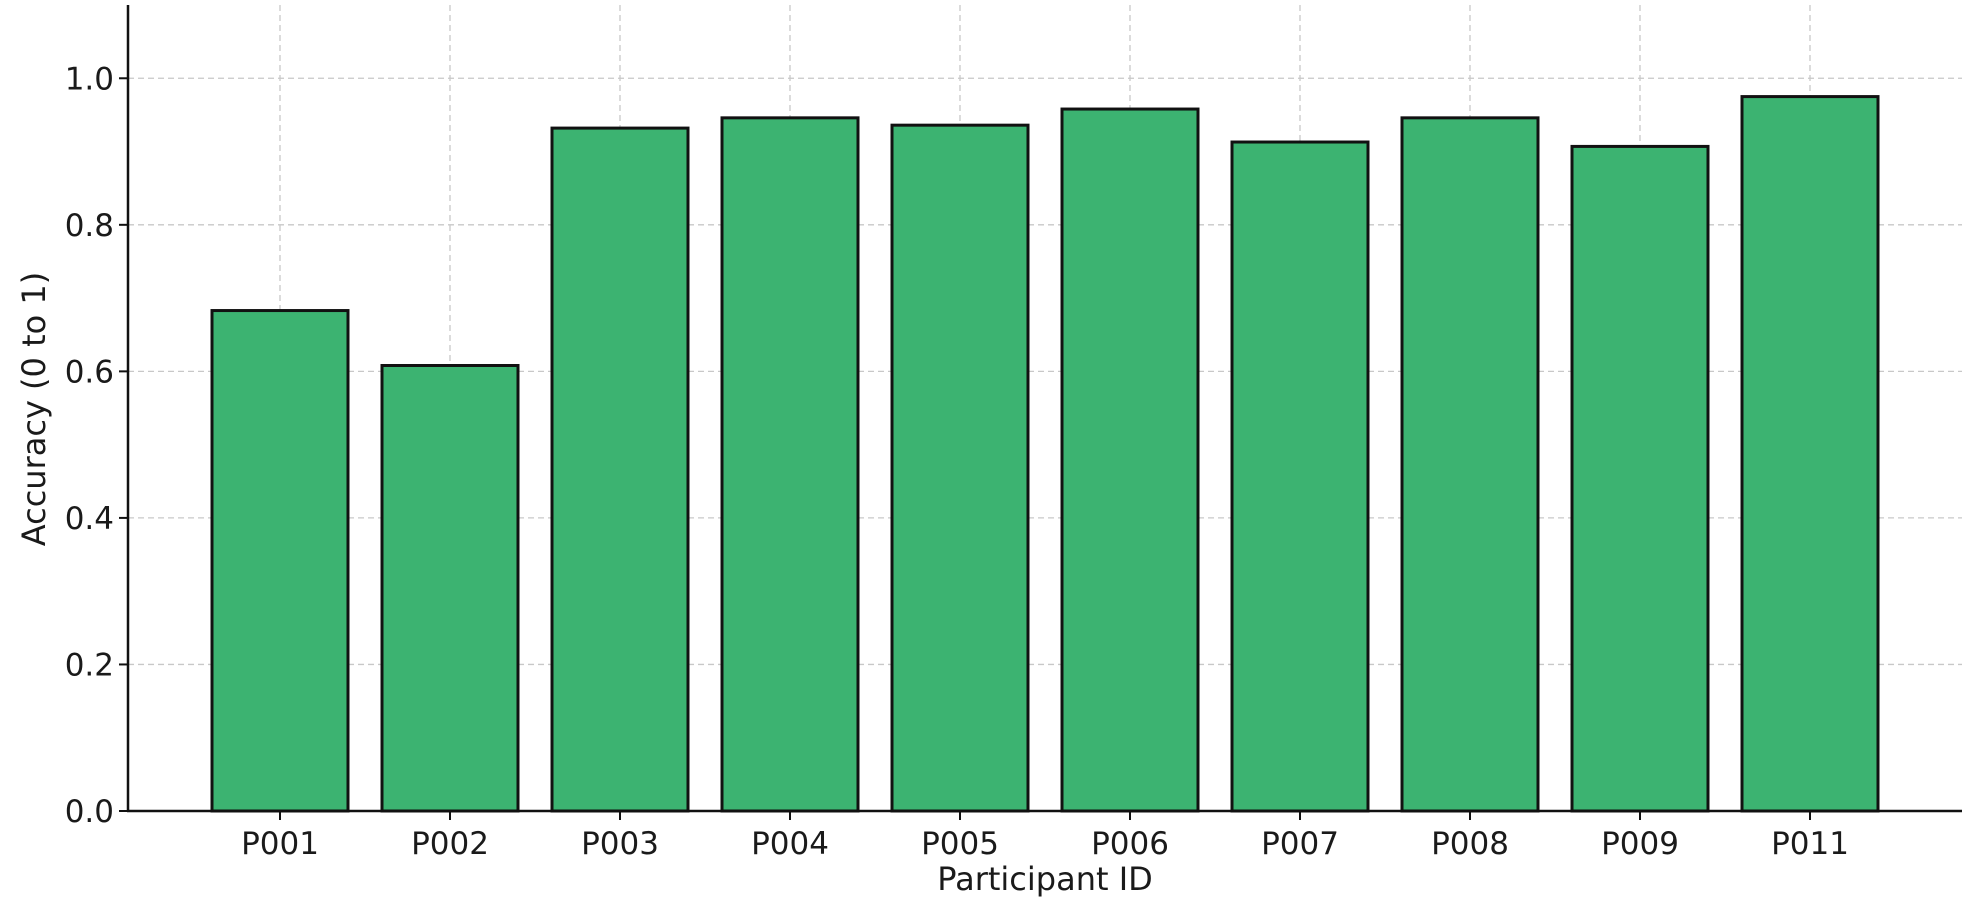 This screenshot has height=922, width=1979. I want to click on bar-p011, so click(1810, 454).